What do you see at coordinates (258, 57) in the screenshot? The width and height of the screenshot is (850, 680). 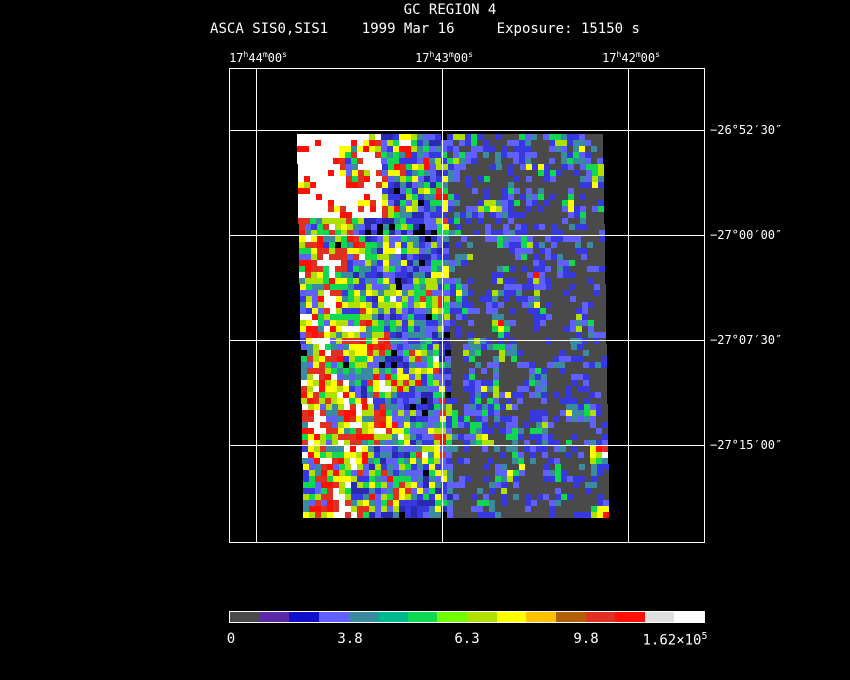 I see `ra-label-1: 17h44m00s` at bounding box center [258, 57].